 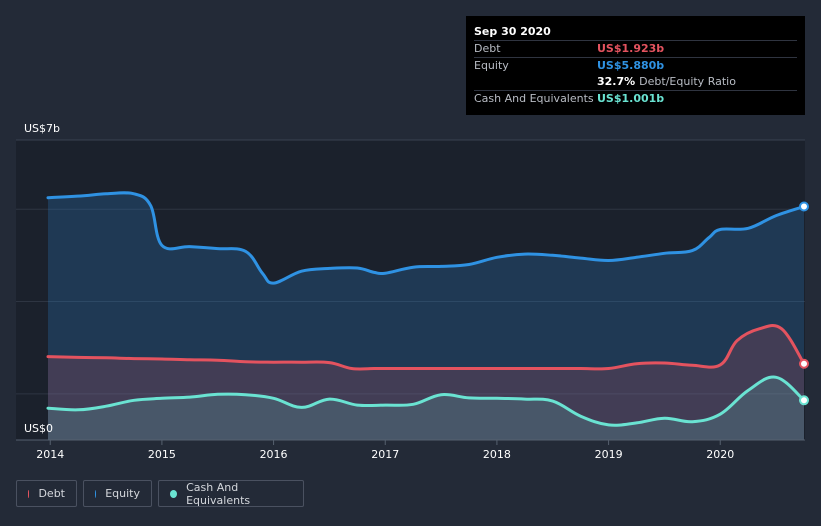 I want to click on legend-dot-equity, so click(x=96, y=493).